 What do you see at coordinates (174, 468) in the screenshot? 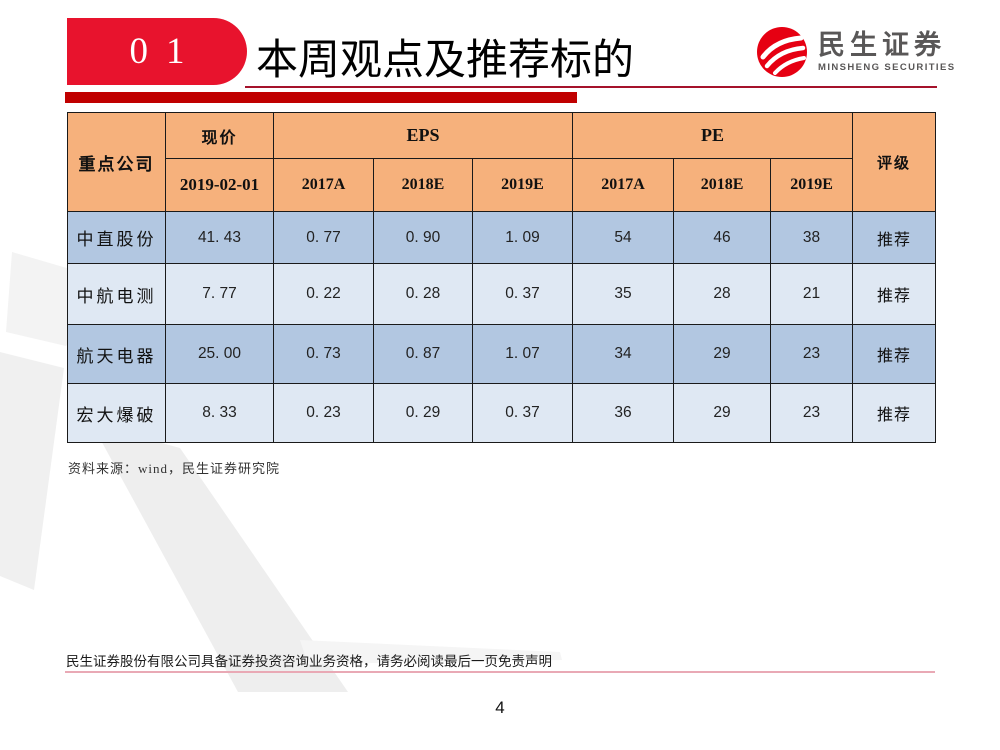
I see `source-note: 资料来源：wind，民生证券研究院` at bounding box center [174, 468].